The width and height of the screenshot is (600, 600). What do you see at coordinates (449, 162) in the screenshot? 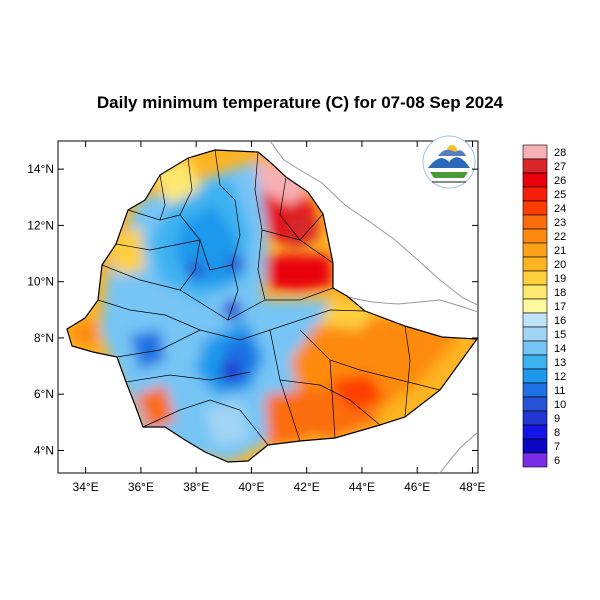
I see `ethiopian-meteorology-institute-logo` at bounding box center [449, 162].